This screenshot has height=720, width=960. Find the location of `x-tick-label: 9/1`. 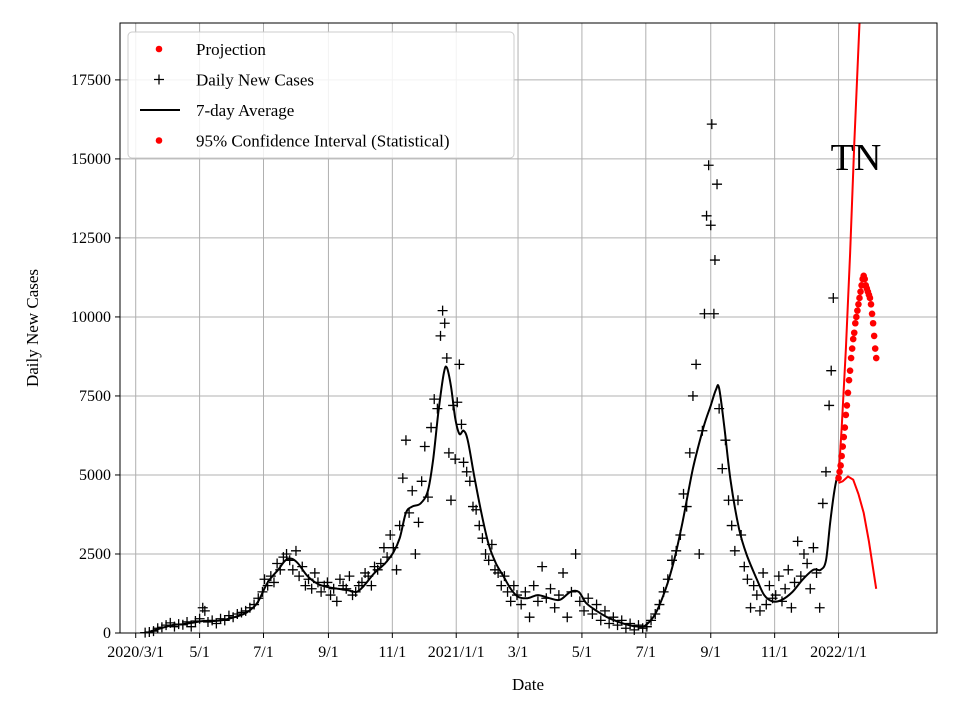

x-tick-label: 9/1 is located at coordinates (711, 652).